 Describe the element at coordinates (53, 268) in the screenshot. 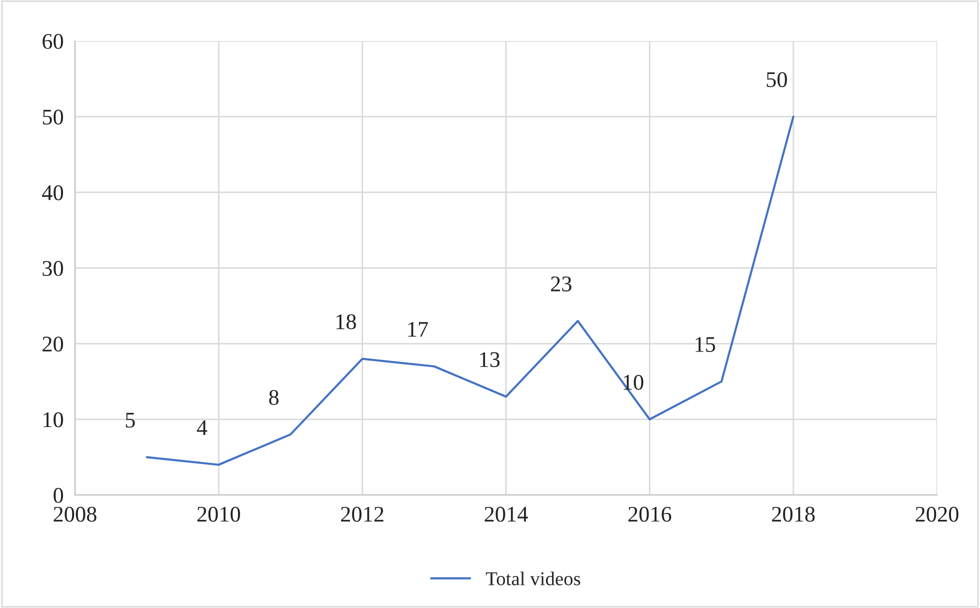

I see `y-tick-label: 30` at that location.